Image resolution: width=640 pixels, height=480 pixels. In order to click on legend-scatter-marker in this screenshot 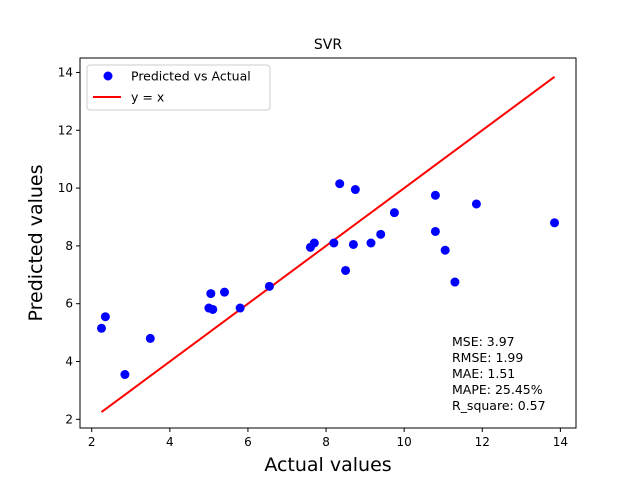, I will do `click(108, 76)`.